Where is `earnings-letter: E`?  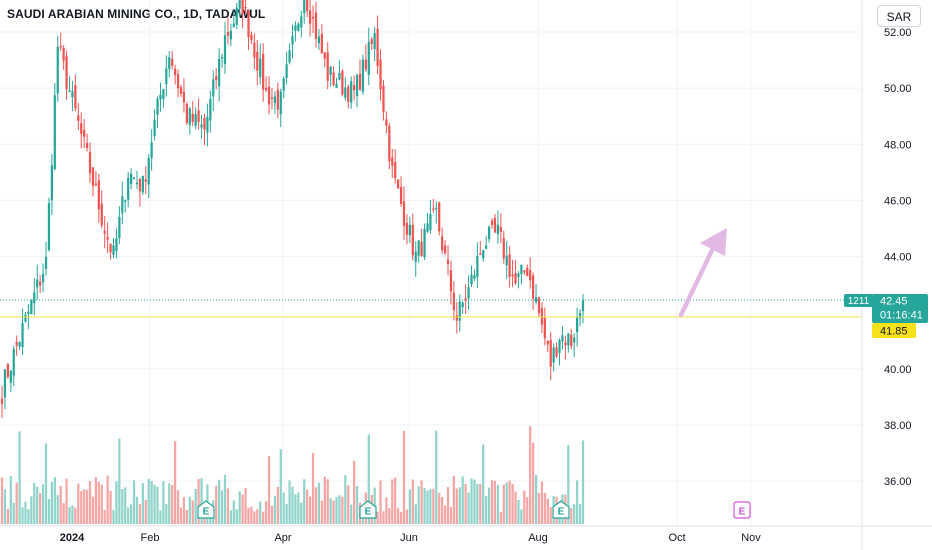
earnings-letter: E is located at coordinates (742, 512).